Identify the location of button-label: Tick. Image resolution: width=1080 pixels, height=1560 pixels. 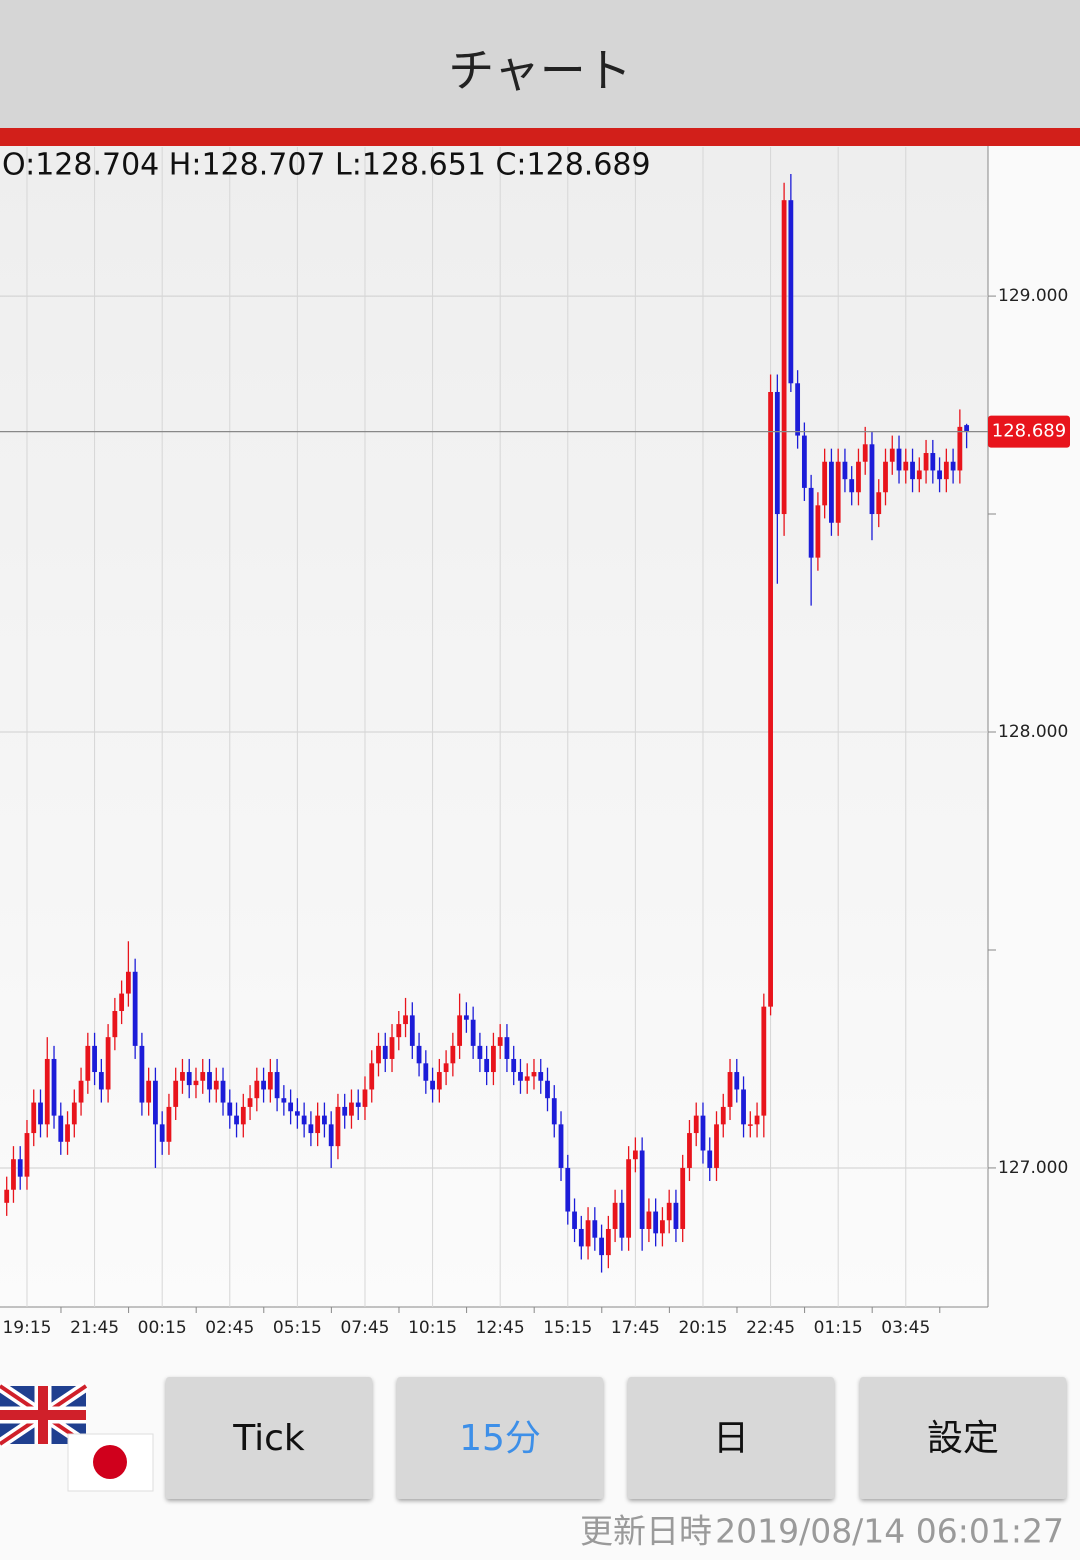
(268, 1438).